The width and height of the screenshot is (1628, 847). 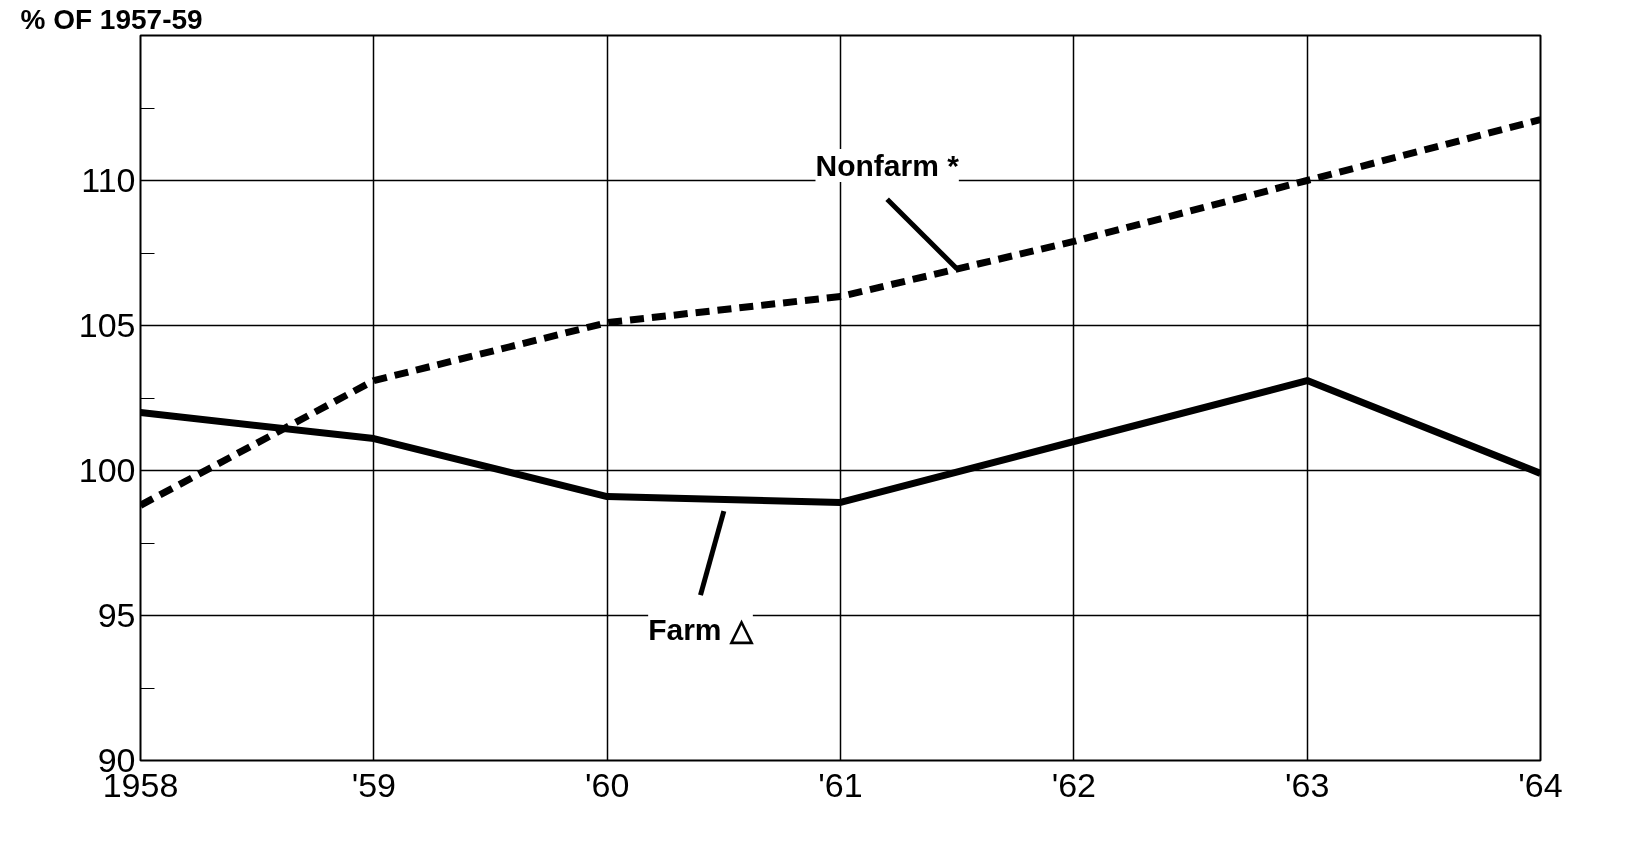 I want to click on x-tick-label: '61, so click(x=840, y=784).